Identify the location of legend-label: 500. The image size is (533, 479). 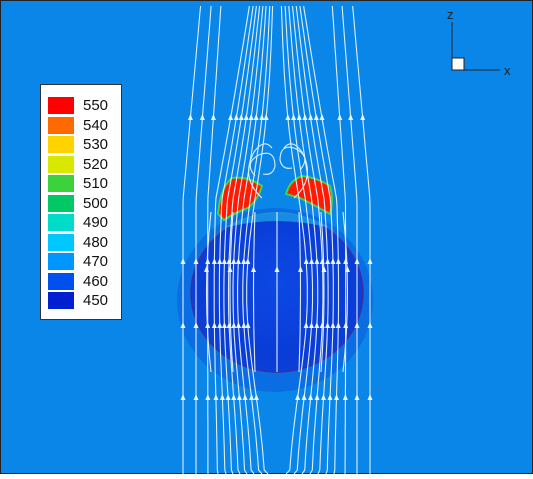
(96, 203).